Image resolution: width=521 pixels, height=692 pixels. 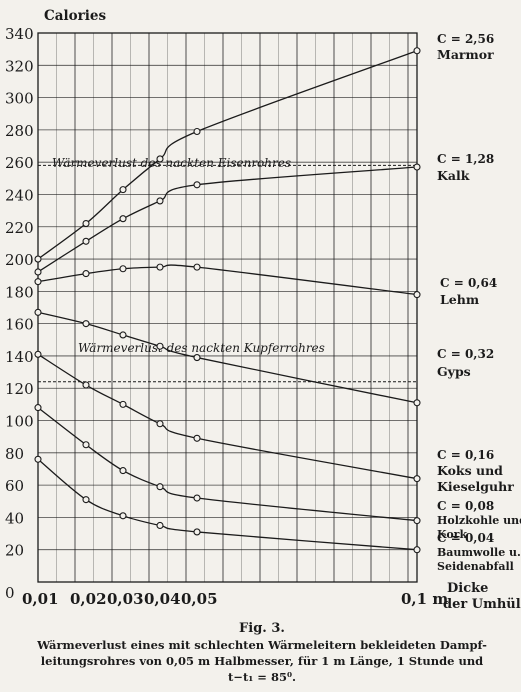 What do you see at coordinates (19, 260) in the screenshot?
I see `y-tick-label: 200` at bounding box center [19, 260].